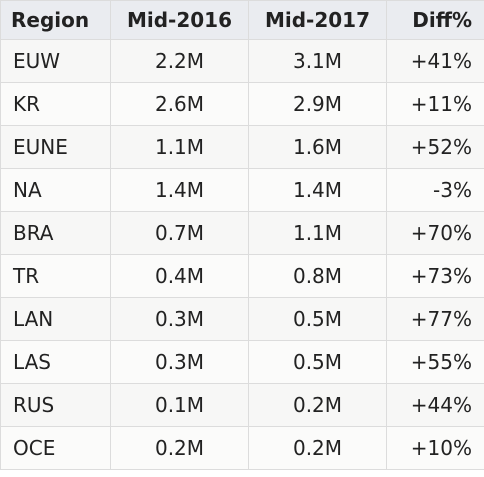 Image resolution: width=484 pixels, height=477 pixels. What do you see at coordinates (435, 190) in the screenshot?
I see `cell-diff-percent: -3%` at bounding box center [435, 190].